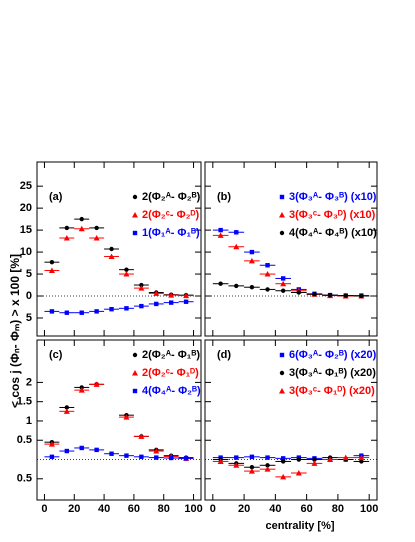  What do you see at coordinates (26, 230) in the screenshot?
I see `y-tick-label: 15` at bounding box center [26, 230].